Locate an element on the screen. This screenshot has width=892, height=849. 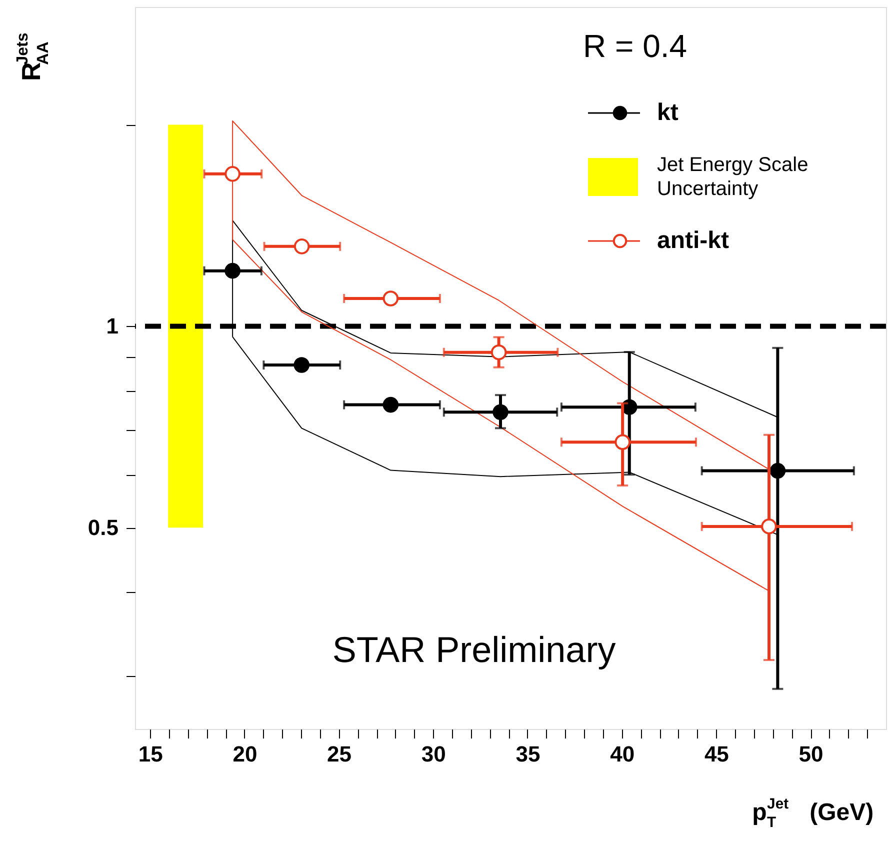
annotation: R = 0.4 is located at coordinates (635, 46).